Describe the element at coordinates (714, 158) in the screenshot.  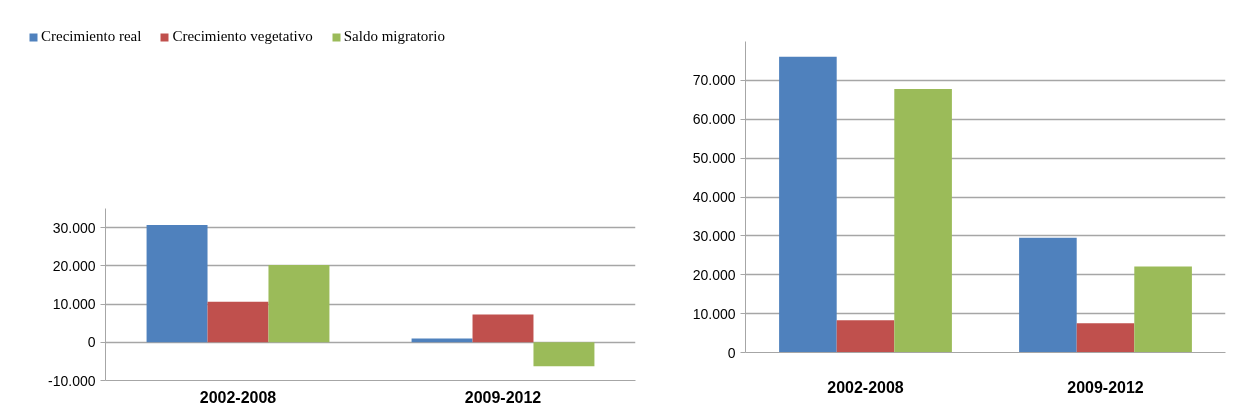
I see `y-tick-label: 50.000` at that location.